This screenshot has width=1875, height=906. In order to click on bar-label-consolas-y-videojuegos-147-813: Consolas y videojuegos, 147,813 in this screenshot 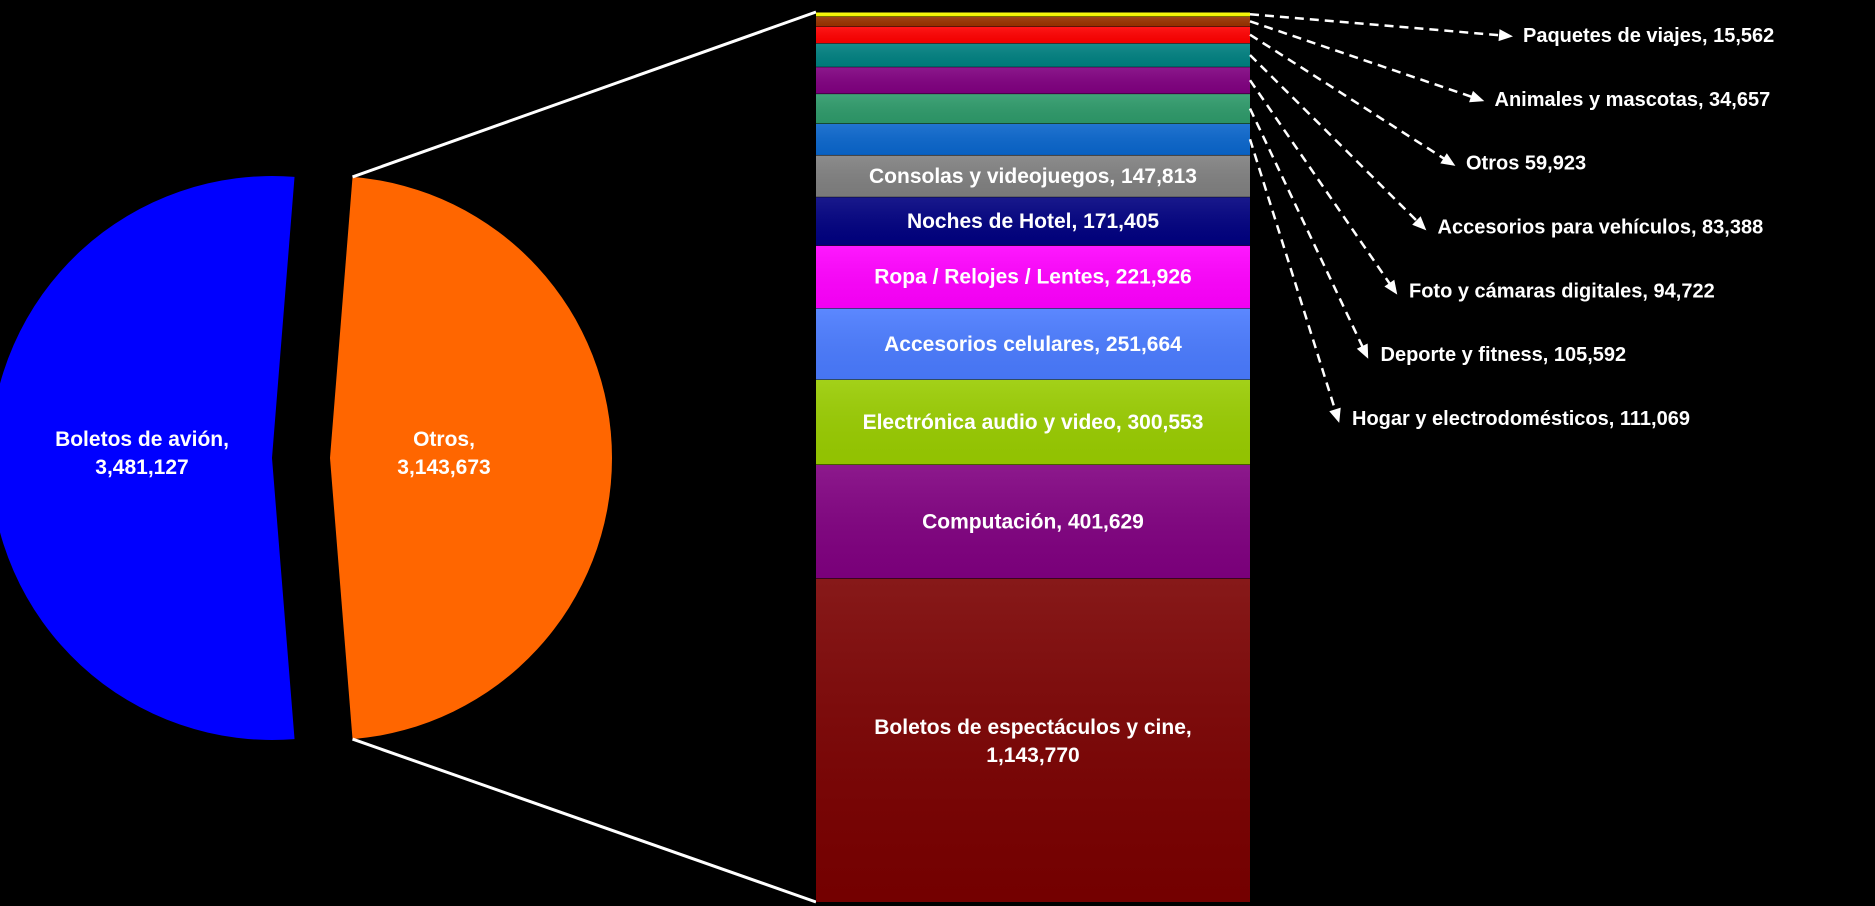, I will do `click(1033, 176)`.